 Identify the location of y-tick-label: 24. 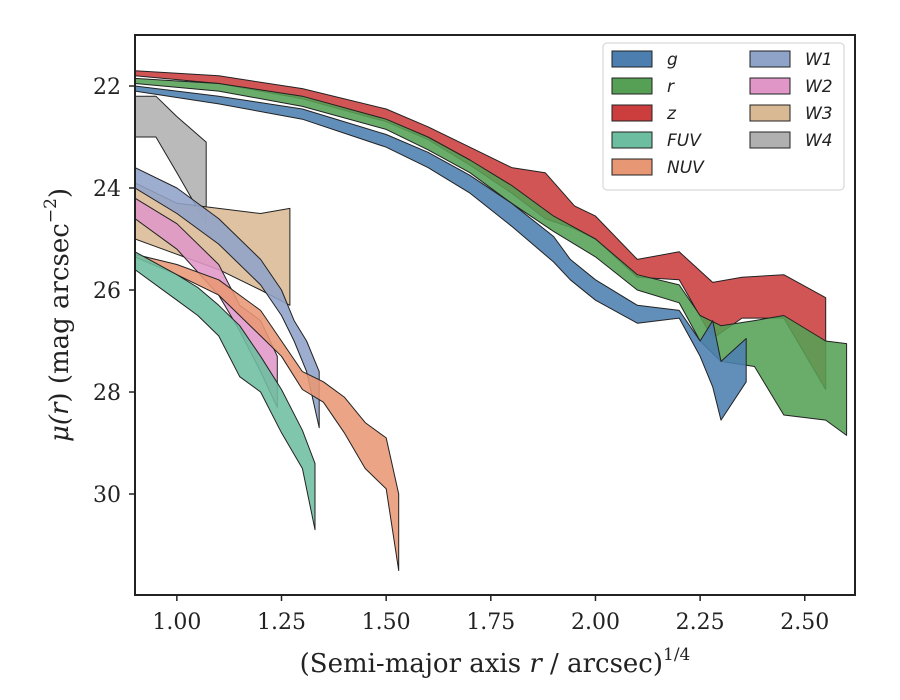
(107, 189).